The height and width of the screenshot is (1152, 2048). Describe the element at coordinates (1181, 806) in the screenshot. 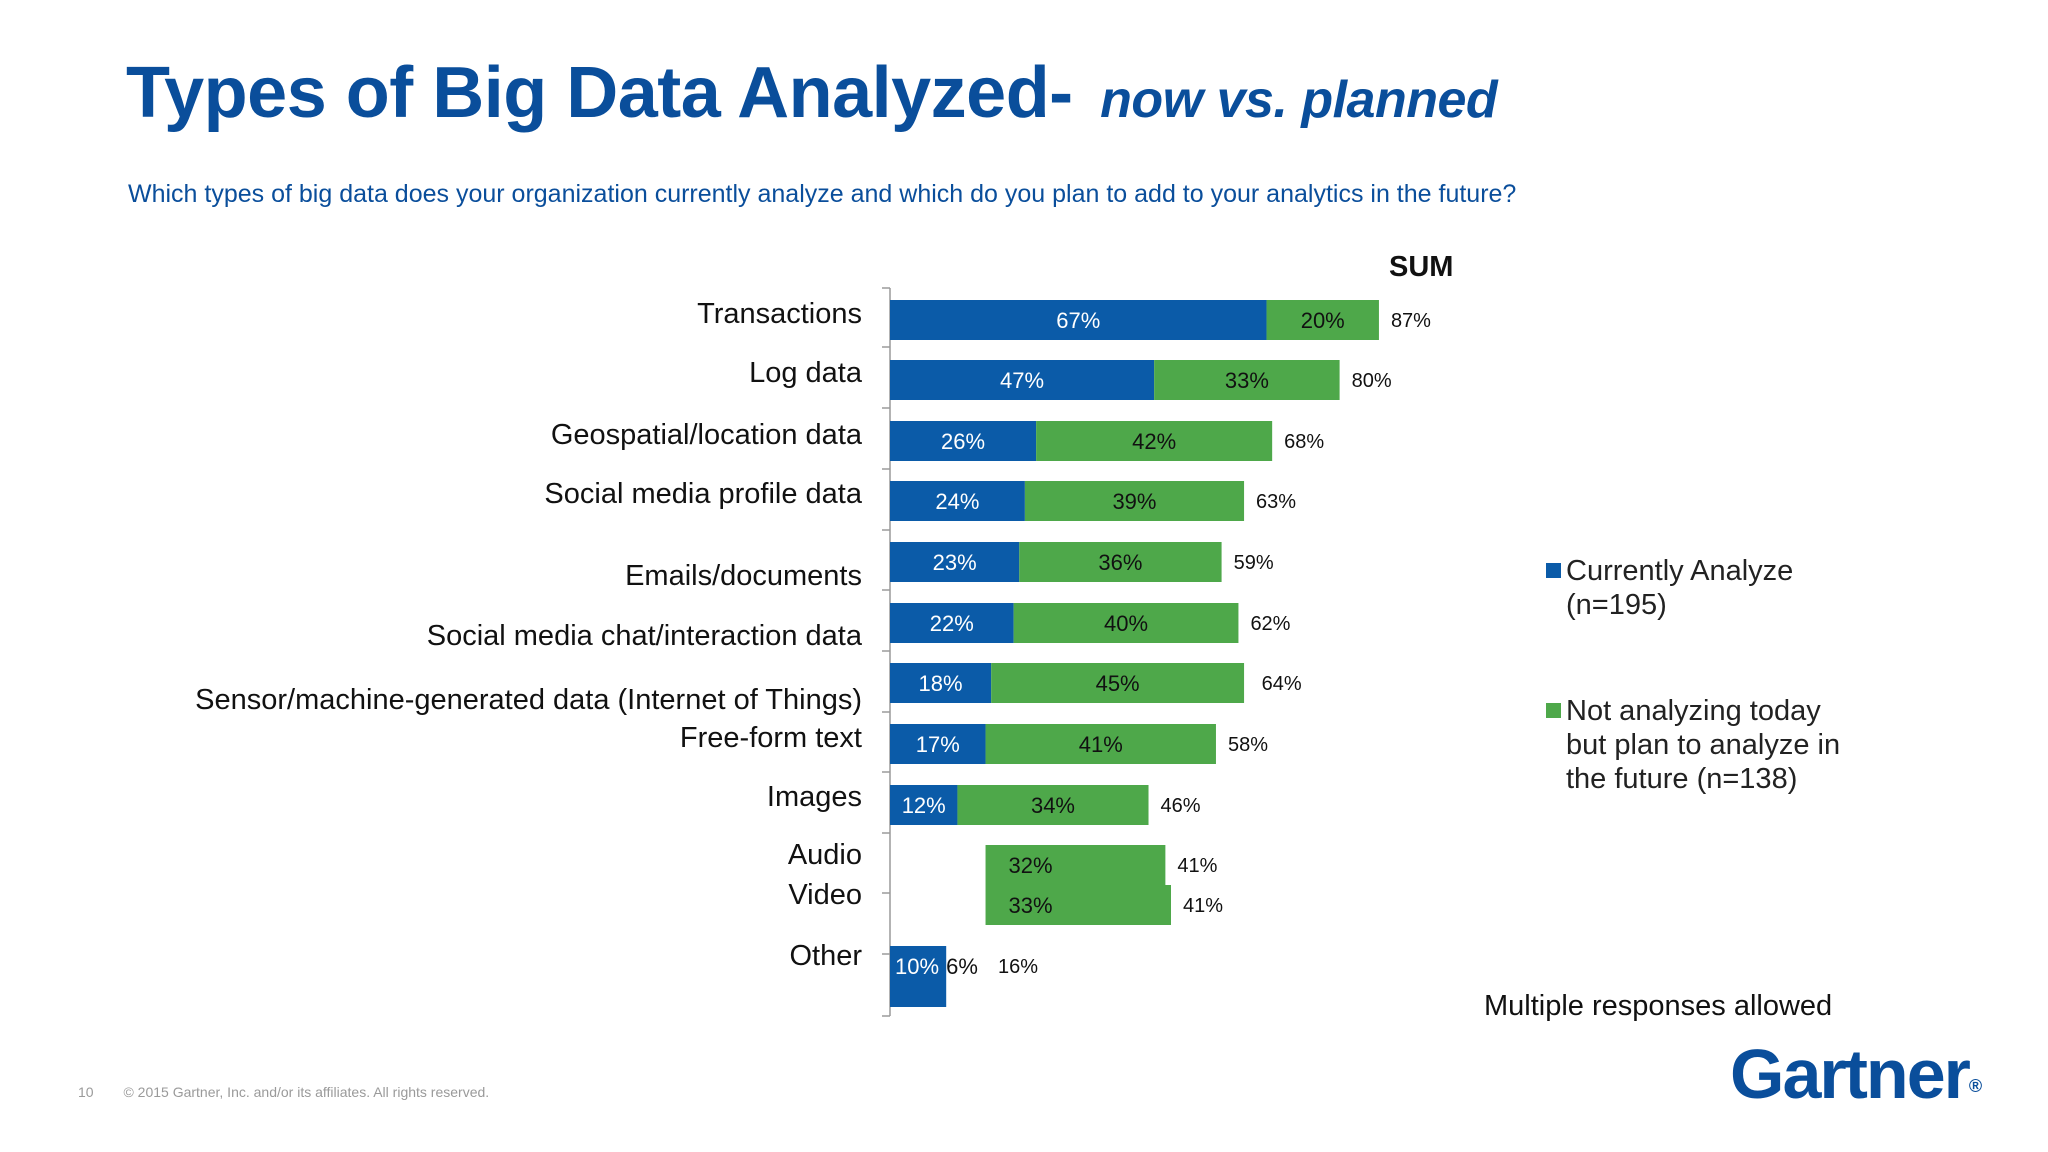

I see `sum-label: 46%` at that location.